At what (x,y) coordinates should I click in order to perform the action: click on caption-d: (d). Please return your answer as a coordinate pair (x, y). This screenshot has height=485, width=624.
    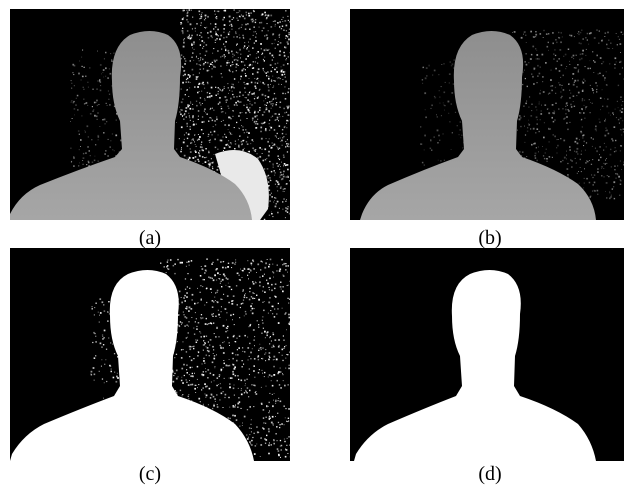
    Looking at the image, I should click on (490, 474).